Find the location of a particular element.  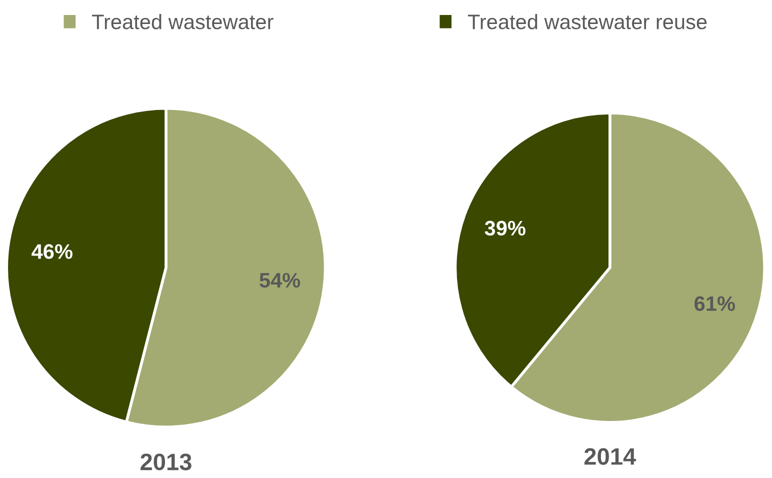

text: 2013 is located at coordinates (166, 462).